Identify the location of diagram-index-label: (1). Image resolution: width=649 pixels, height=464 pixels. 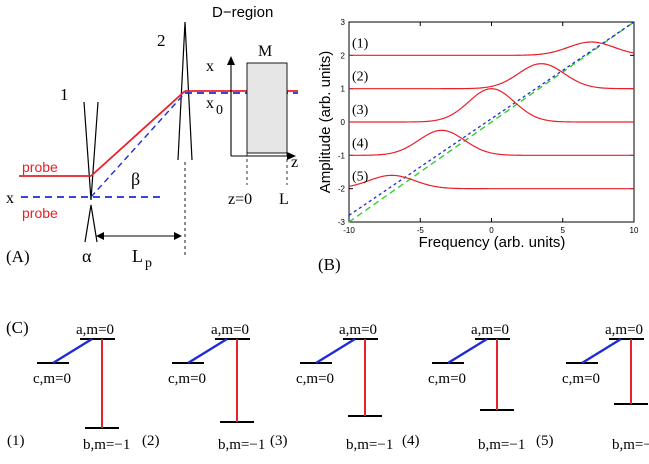
(16, 441).